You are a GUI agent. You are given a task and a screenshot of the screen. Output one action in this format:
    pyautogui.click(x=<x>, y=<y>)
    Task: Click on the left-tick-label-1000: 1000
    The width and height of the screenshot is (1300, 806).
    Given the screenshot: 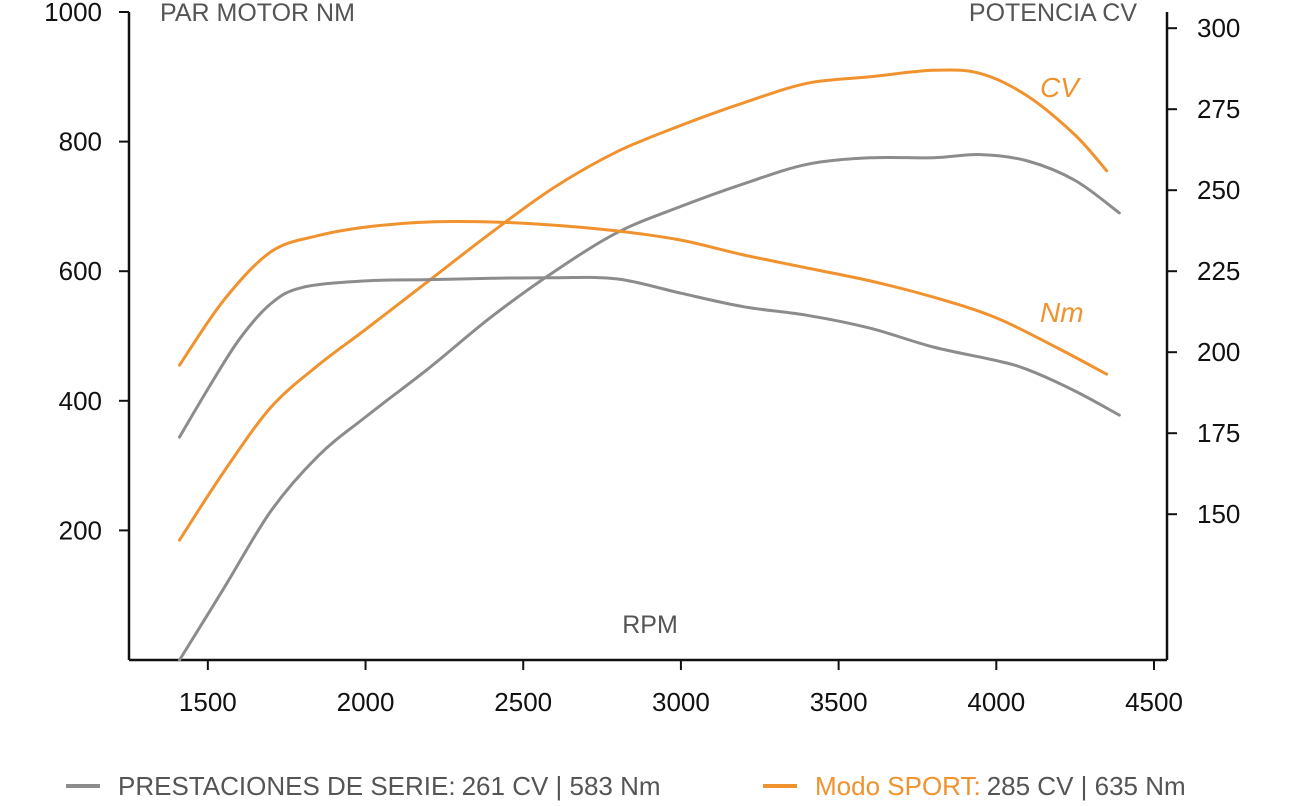 What is the action you would take?
    pyautogui.click(x=73, y=13)
    